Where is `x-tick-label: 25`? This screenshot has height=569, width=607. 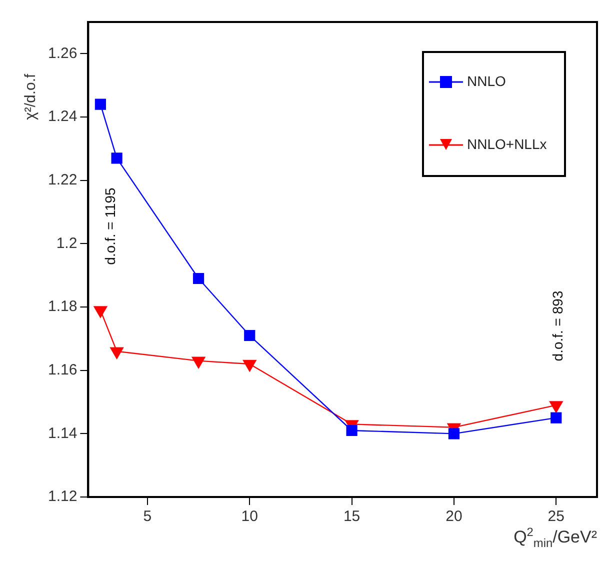
x-tick-label: 25 is located at coordinates (556, 517).